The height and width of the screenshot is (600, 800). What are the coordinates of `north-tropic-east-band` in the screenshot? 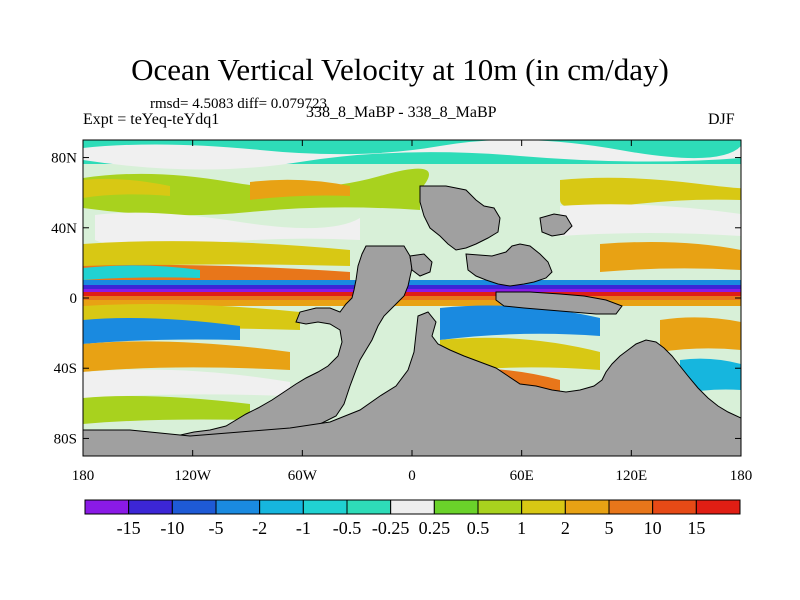 It's located at (670, 257).